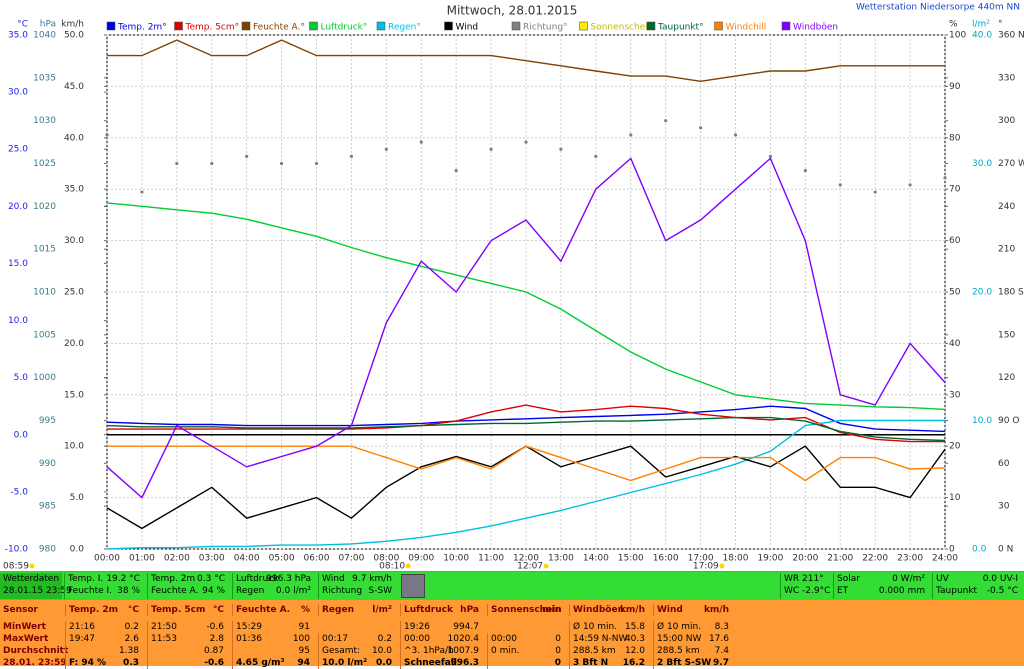 This screenshot has width=1024, height=669. I want to click on x-tick-label: 24:00, so click(945, 559).